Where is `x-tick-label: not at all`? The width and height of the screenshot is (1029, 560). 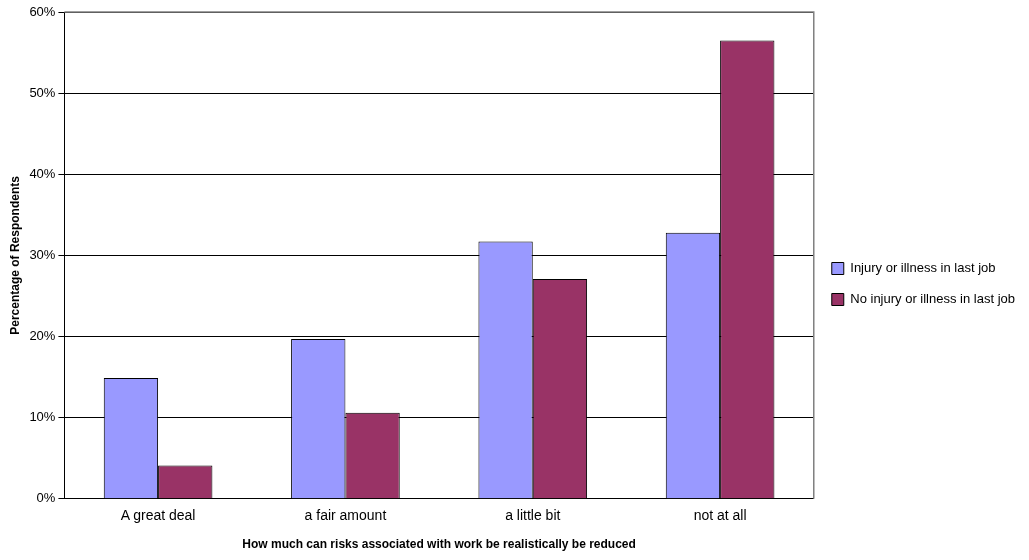
x-tick-label: not at all is located at coordinates (720, 515).